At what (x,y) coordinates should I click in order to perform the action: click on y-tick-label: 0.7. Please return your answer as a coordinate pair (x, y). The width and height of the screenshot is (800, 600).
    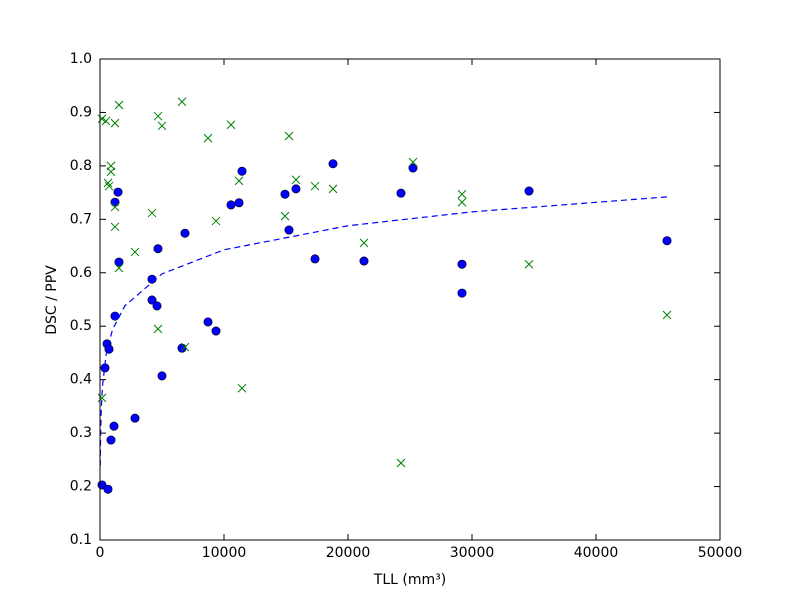
    Looking at the image, I should click on (81, 219).